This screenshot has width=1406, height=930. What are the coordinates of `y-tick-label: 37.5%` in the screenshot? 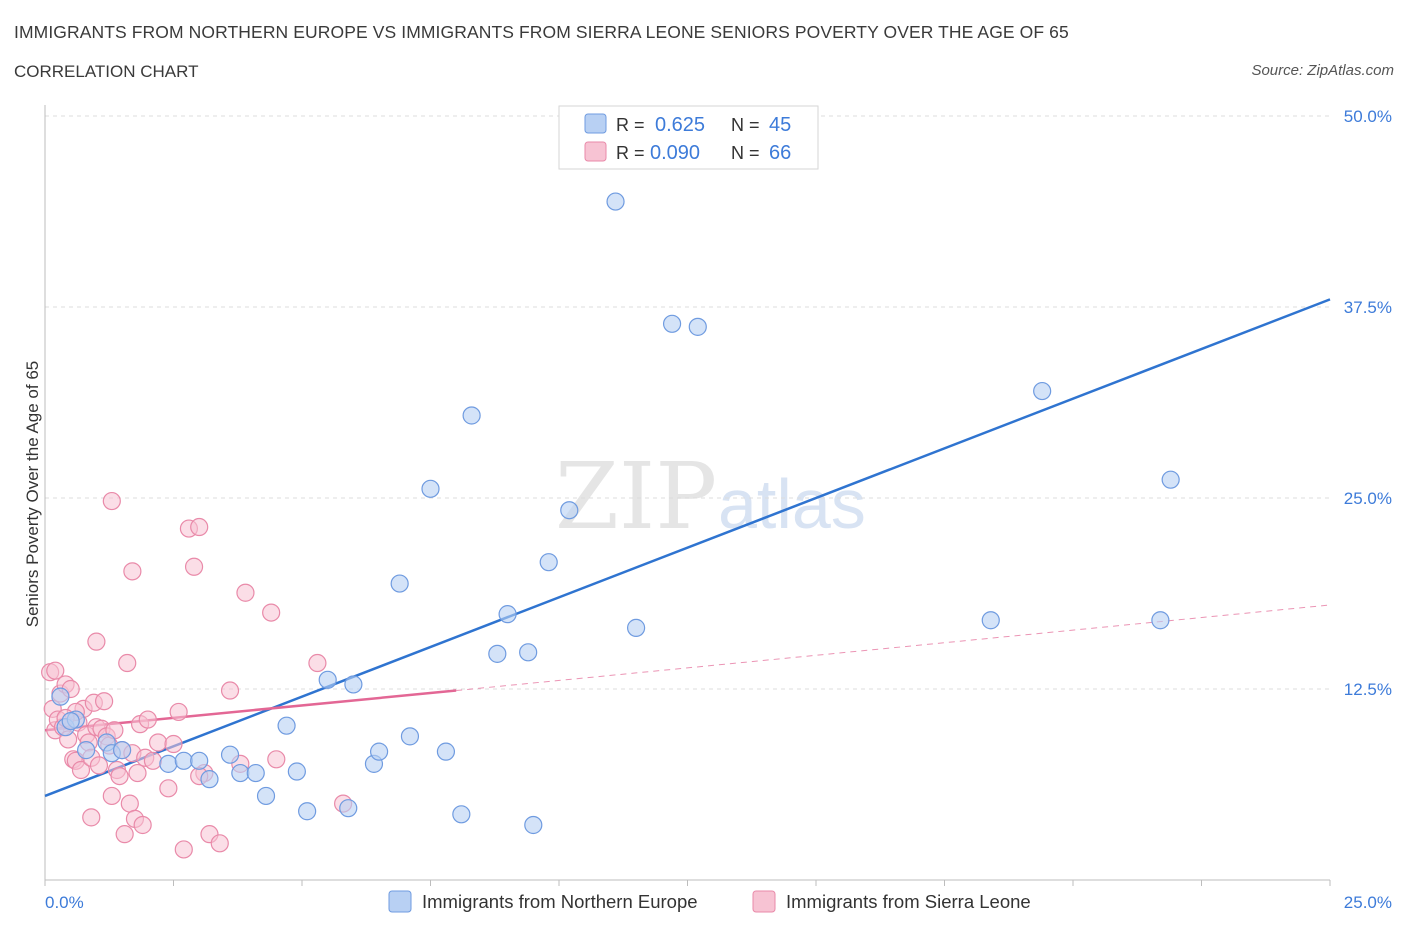 It's located at (1368, 307).